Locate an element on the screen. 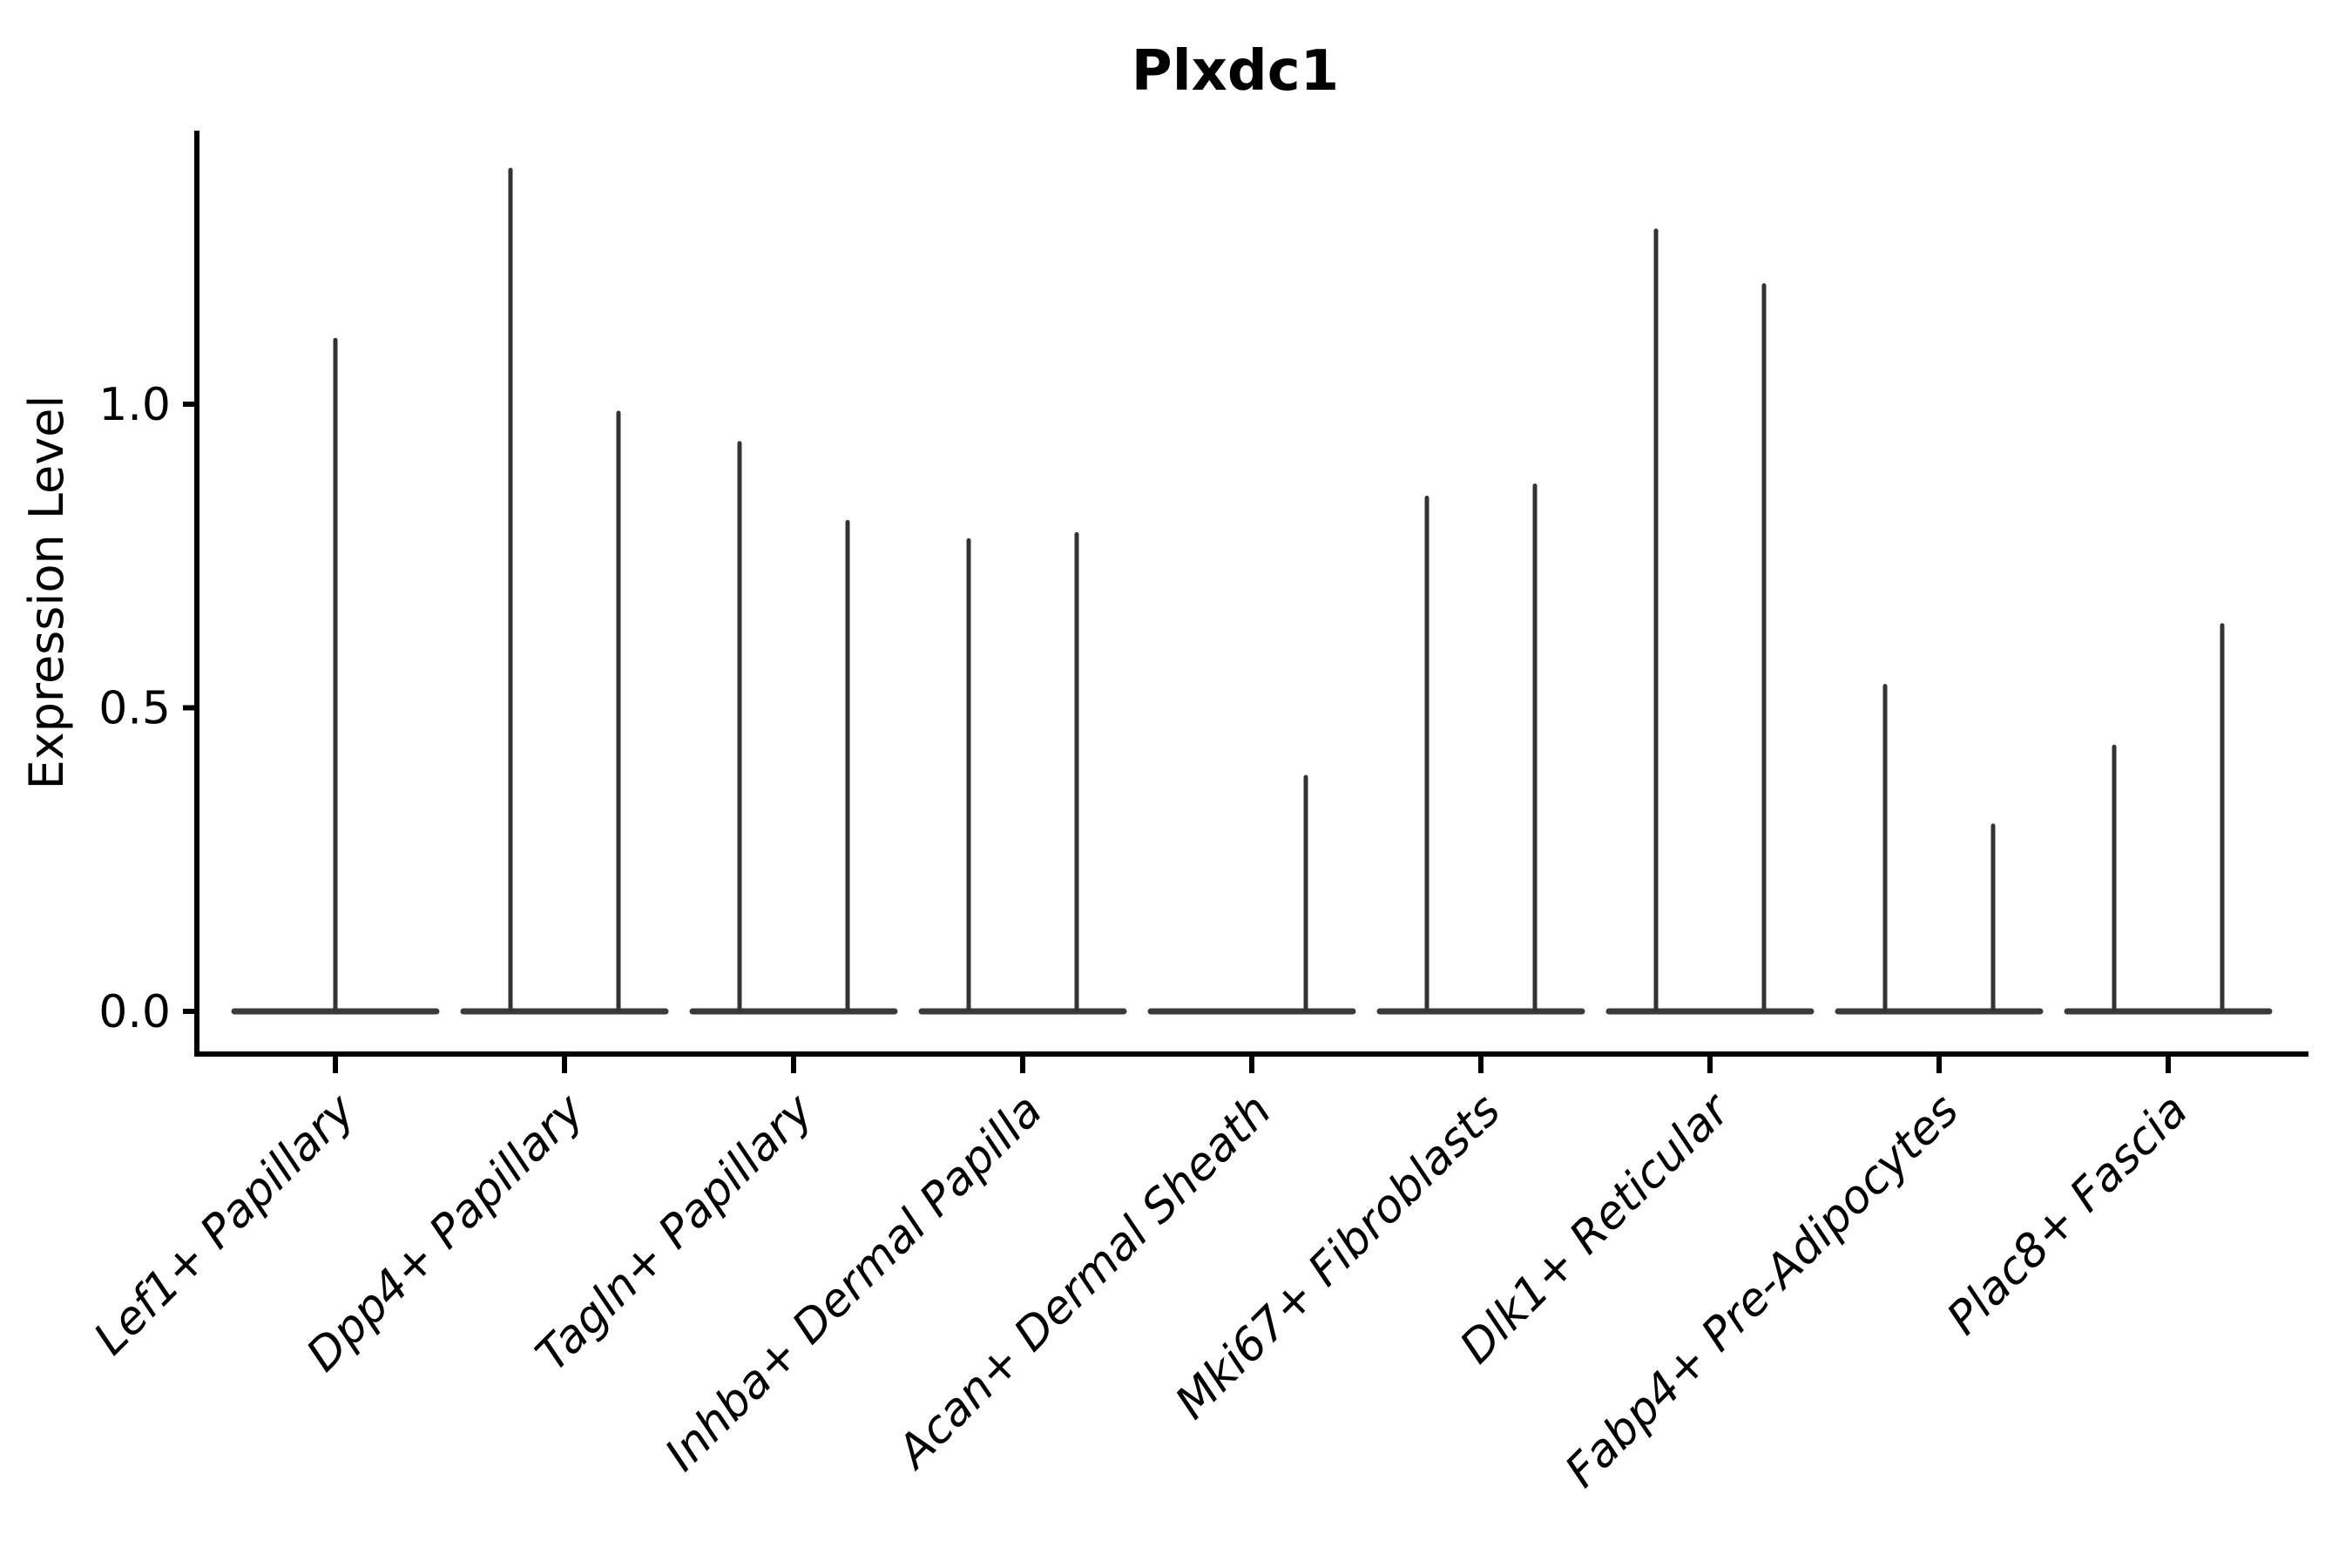 The image size is (2352, 1568). x-category-label: Fabp4+ Pre-Adipocytes is located at coordinates (1763, 1291).